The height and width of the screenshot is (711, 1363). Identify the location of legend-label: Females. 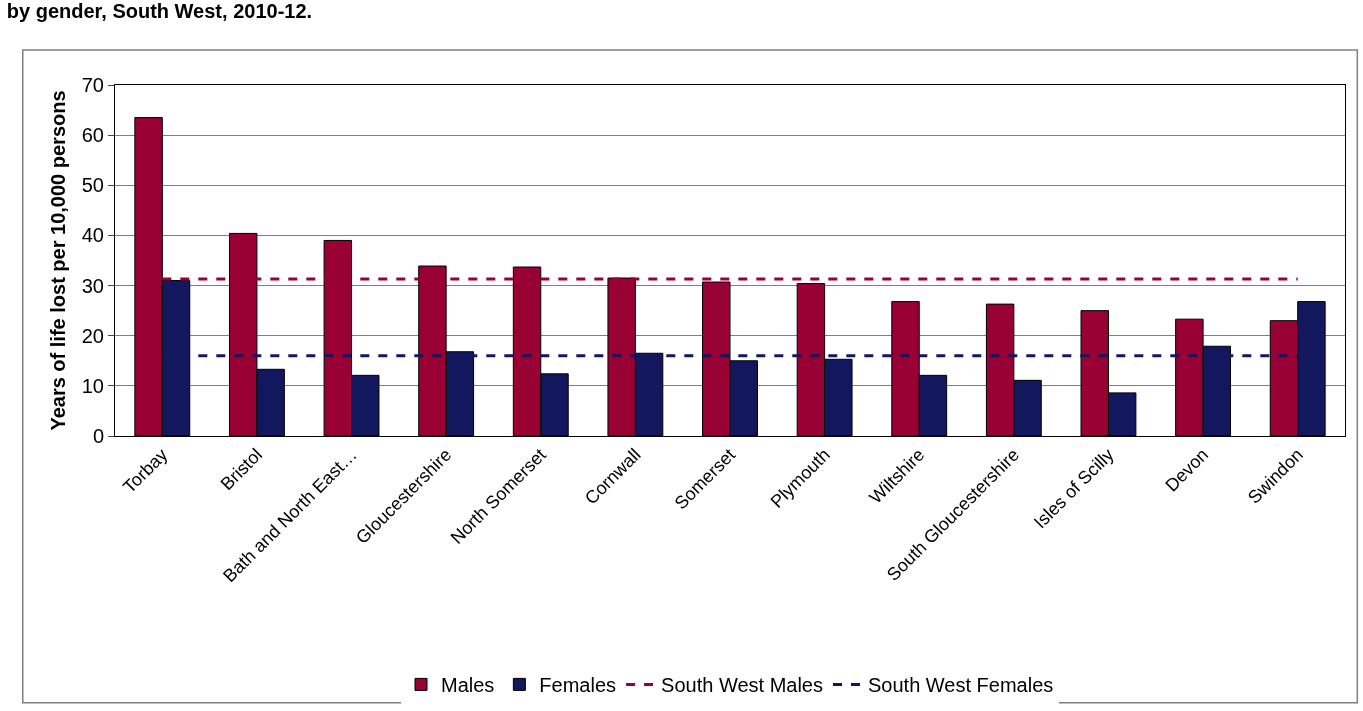
(578, 685).